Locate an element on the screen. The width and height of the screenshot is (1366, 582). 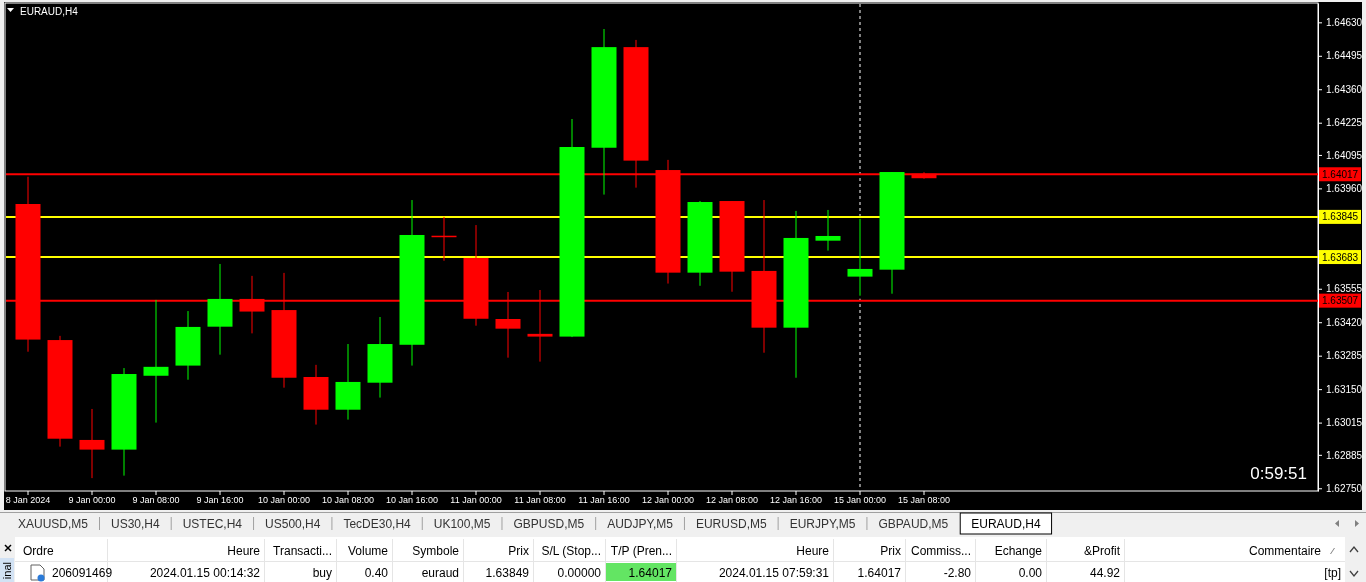
x-tick-label: 11 Jan 16:00 is located at coordinates (604, 500).